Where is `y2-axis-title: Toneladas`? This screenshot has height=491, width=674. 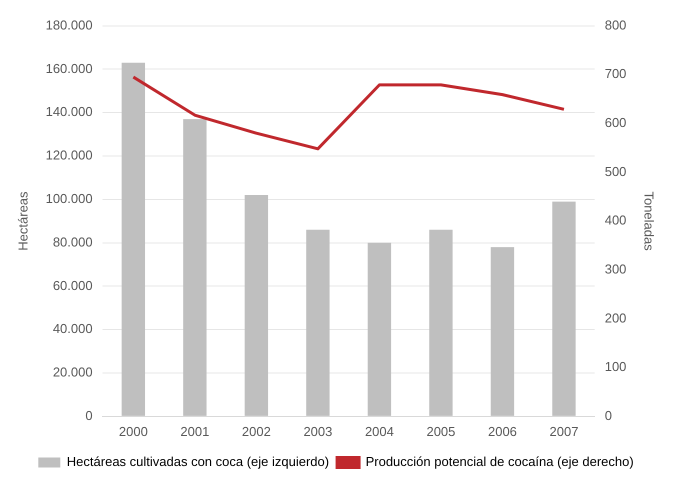
y2-axis-title: Toneladas is located at coordinates (649, 221).